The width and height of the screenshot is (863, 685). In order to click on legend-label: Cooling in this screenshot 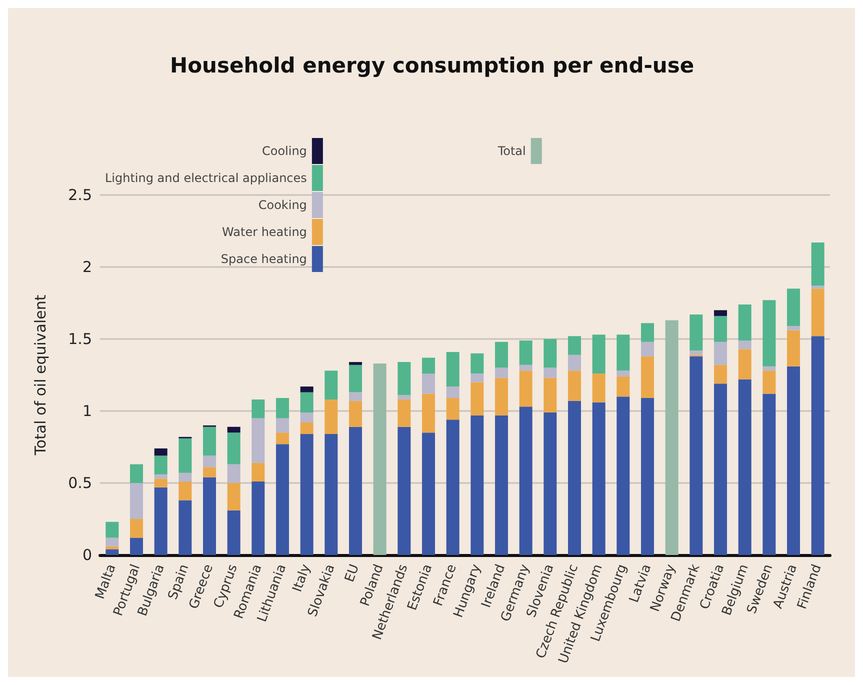, I will do `click(284, 151)`.